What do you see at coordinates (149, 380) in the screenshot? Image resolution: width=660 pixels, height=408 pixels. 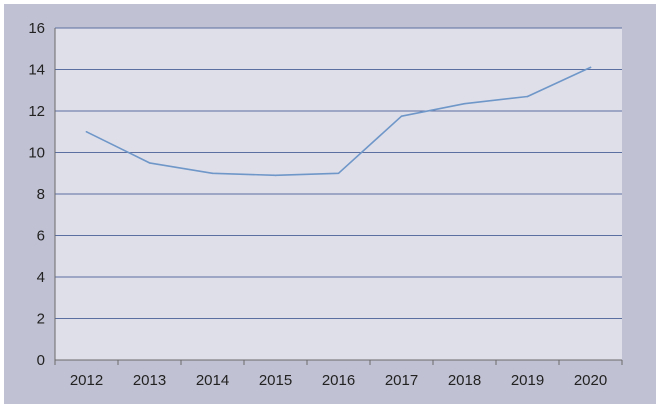 I see `x-tick-label: 2013` at bounding box center [149, 380].